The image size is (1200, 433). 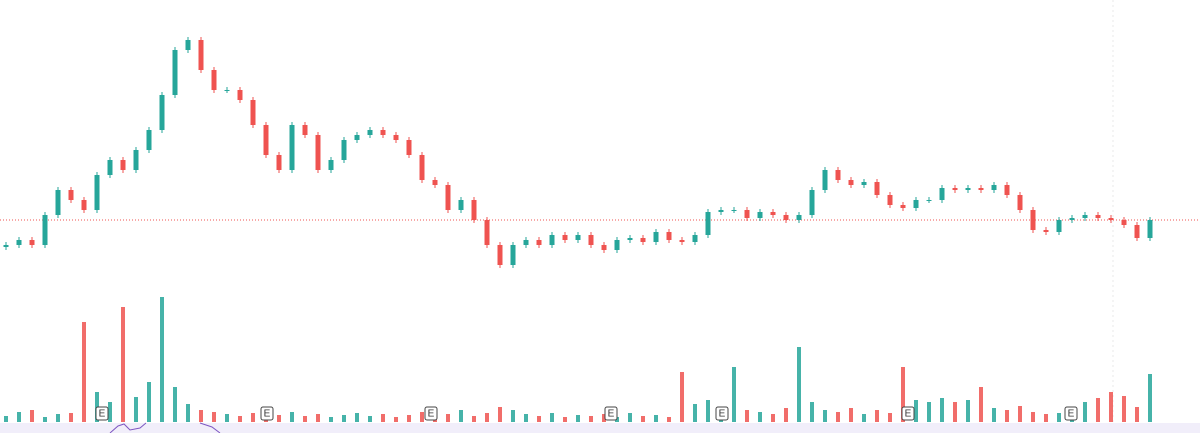 What do you see at coordinates (165, 427) in the screenshot?
I see `indicator-line` at bounding box center [165, 427].